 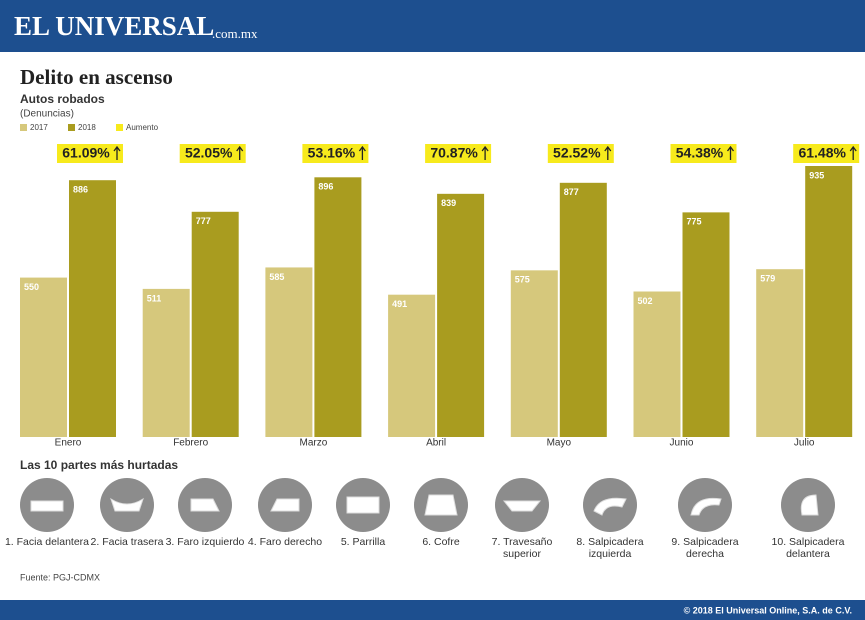 What do you see at coordinates (645, 301) in the screenshot?
I see `value-label: 502` at bounding box center [645, 301].